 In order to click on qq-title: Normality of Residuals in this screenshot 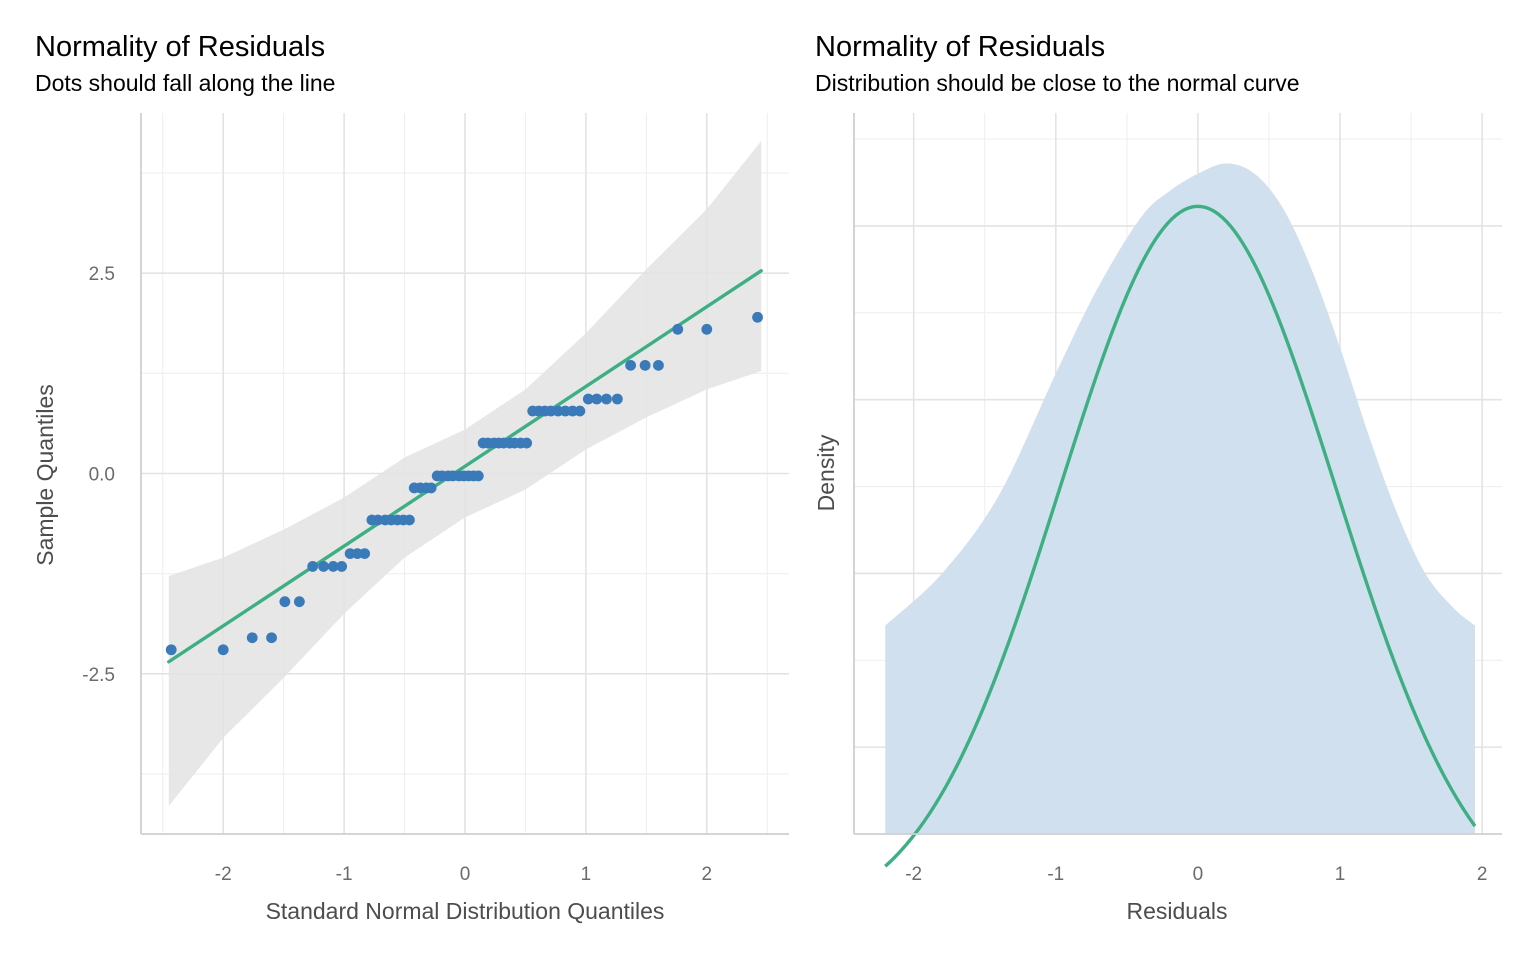, I will do `click(180, 47)`.